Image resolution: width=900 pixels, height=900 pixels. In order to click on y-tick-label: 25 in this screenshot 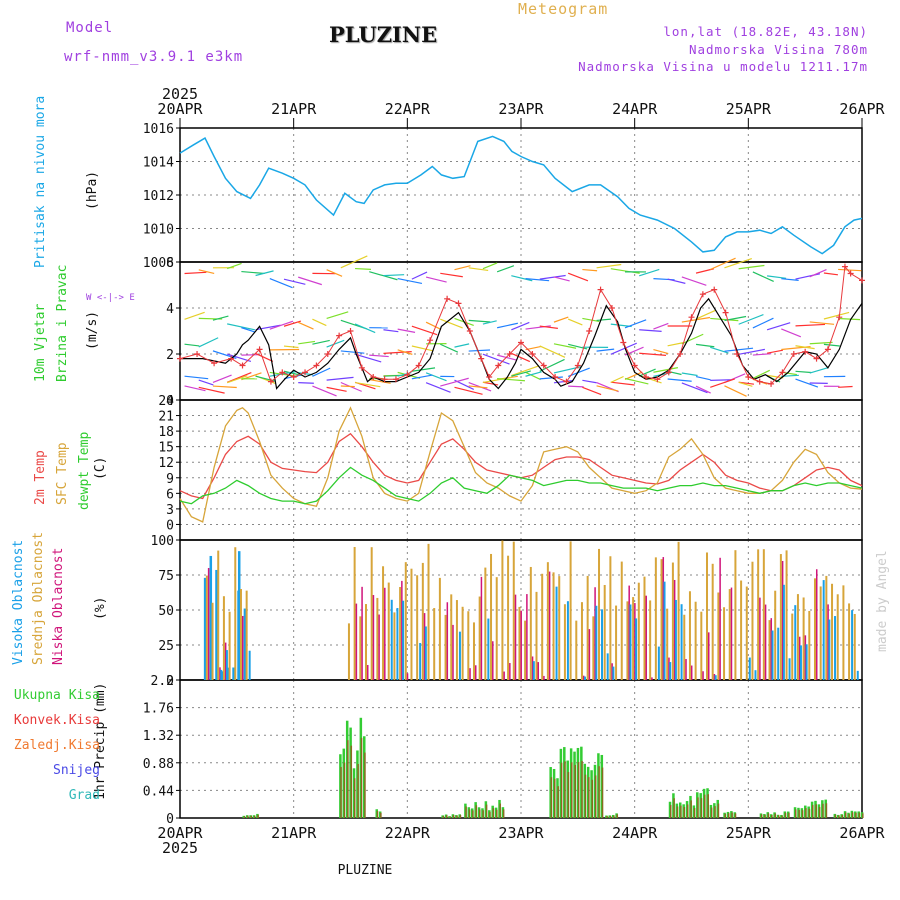, I will do `click(166, 646)`.